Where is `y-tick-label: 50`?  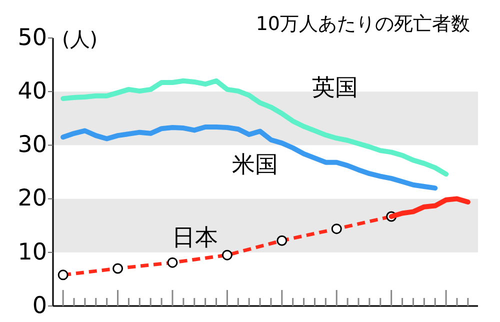
y-tick-label: 50 is located at coordinates (32, 37).